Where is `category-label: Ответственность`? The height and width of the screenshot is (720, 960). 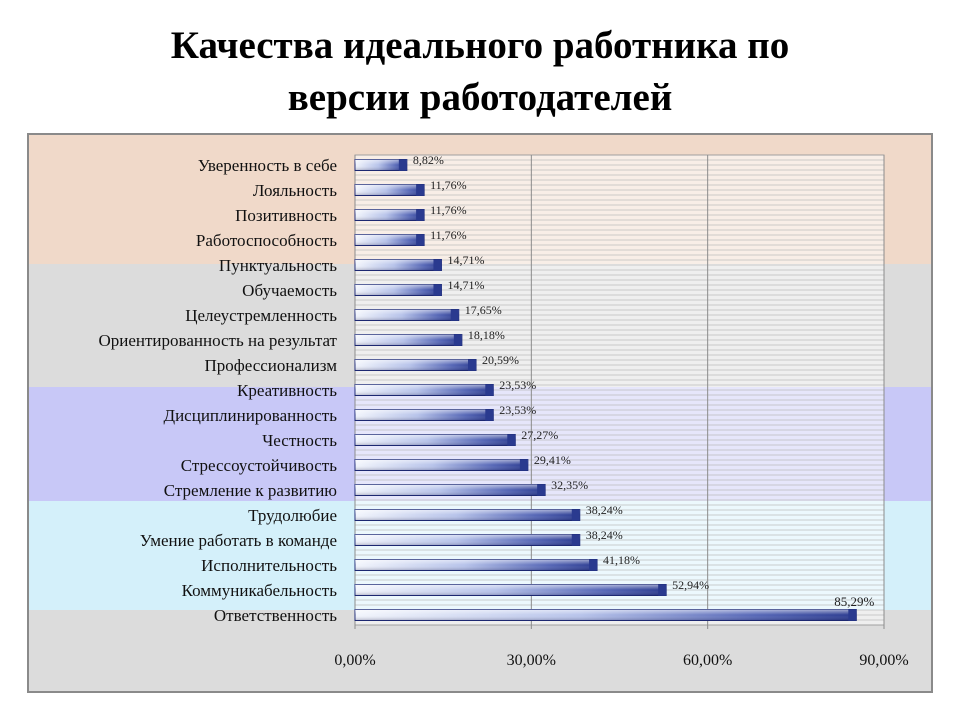 category-label: Ответственность is located at coordinates (275, 615).